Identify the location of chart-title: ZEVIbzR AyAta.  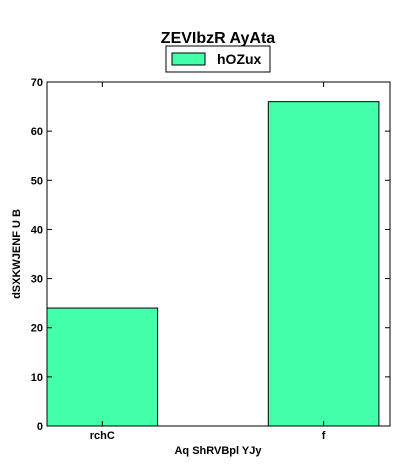
(218, 38).